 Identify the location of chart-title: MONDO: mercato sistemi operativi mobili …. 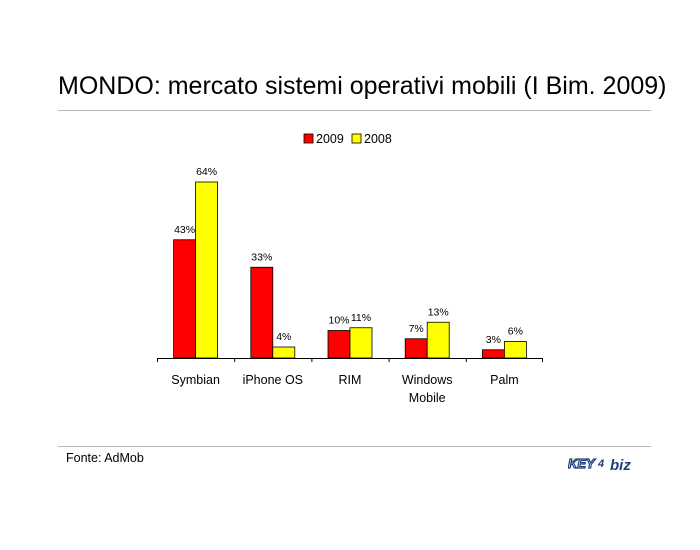
(362, 86).